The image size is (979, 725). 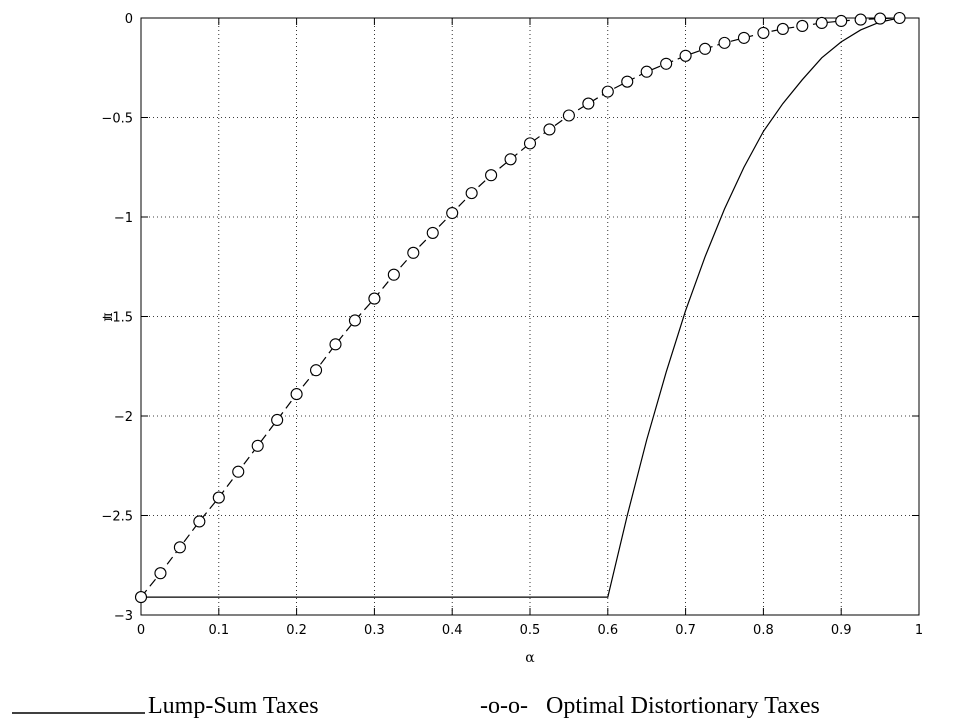 I want to click on x-axis-label: α, so click(x=530, y=658).